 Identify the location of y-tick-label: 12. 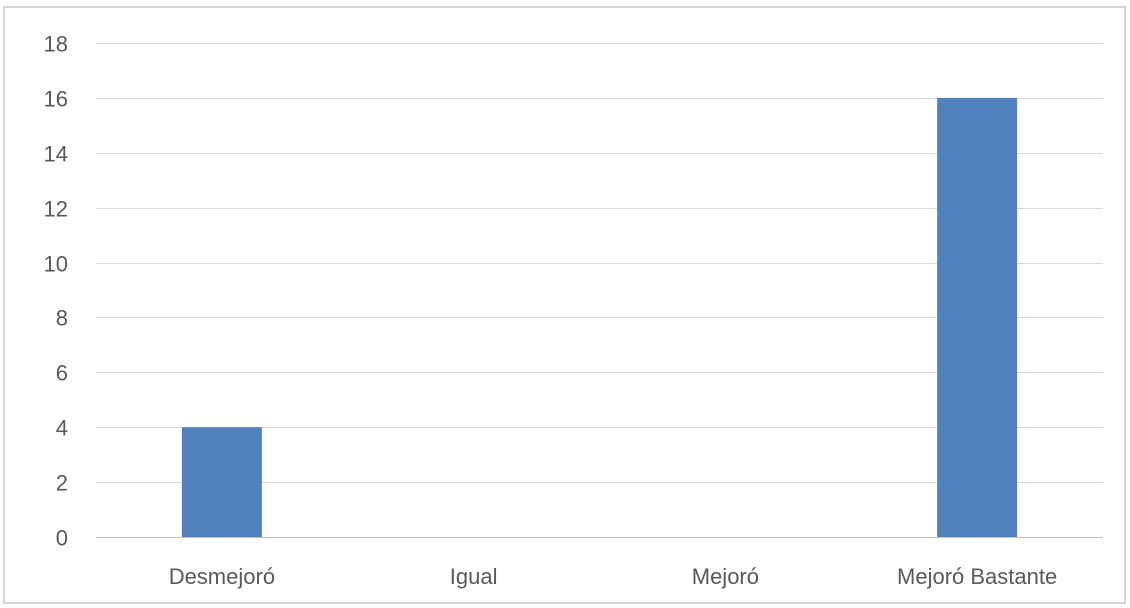
(56, 209).